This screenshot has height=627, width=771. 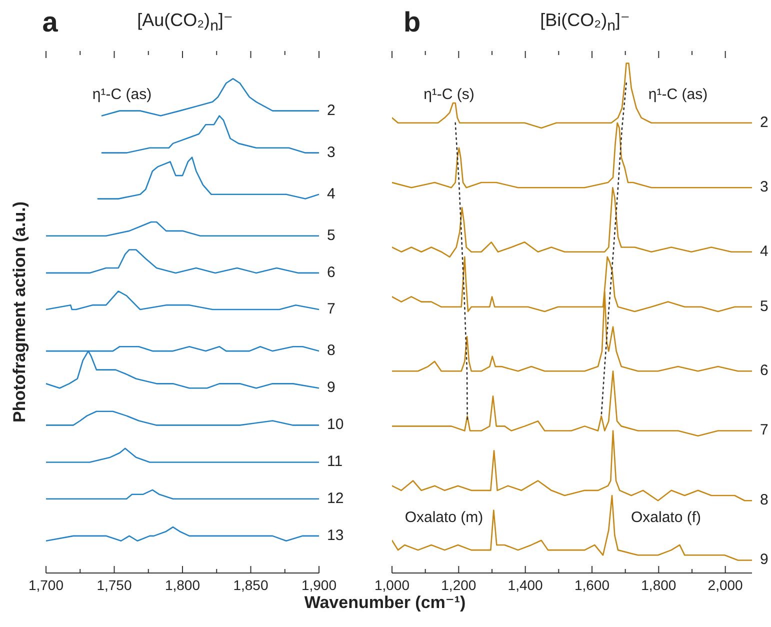 I want to click on series-label: 11, so click(x=335, y=461).